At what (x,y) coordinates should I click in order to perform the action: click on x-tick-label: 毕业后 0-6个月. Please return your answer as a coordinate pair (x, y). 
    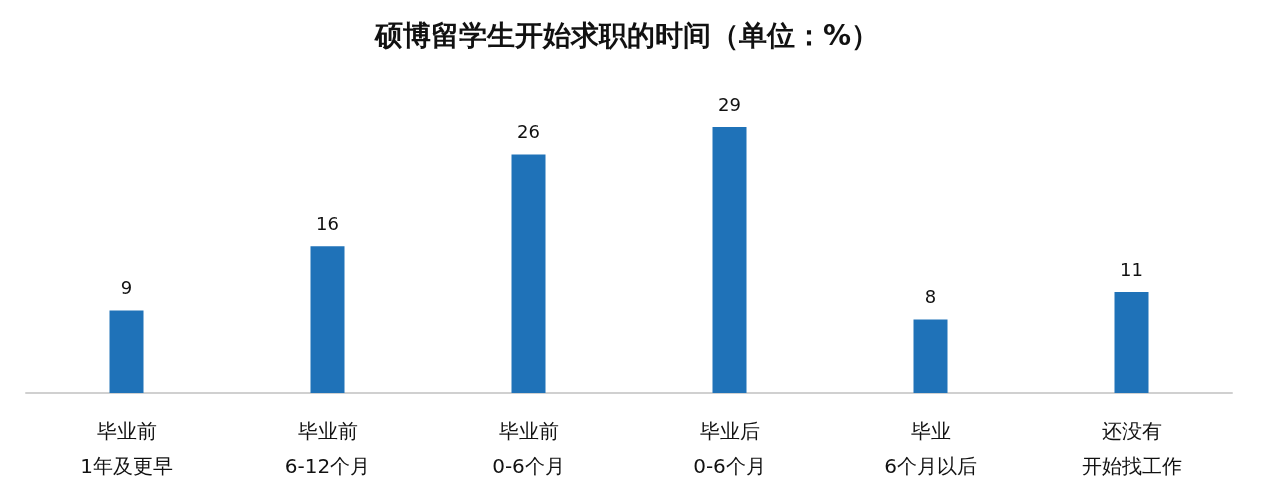
    Looking at the image, I should click on (729, 448).